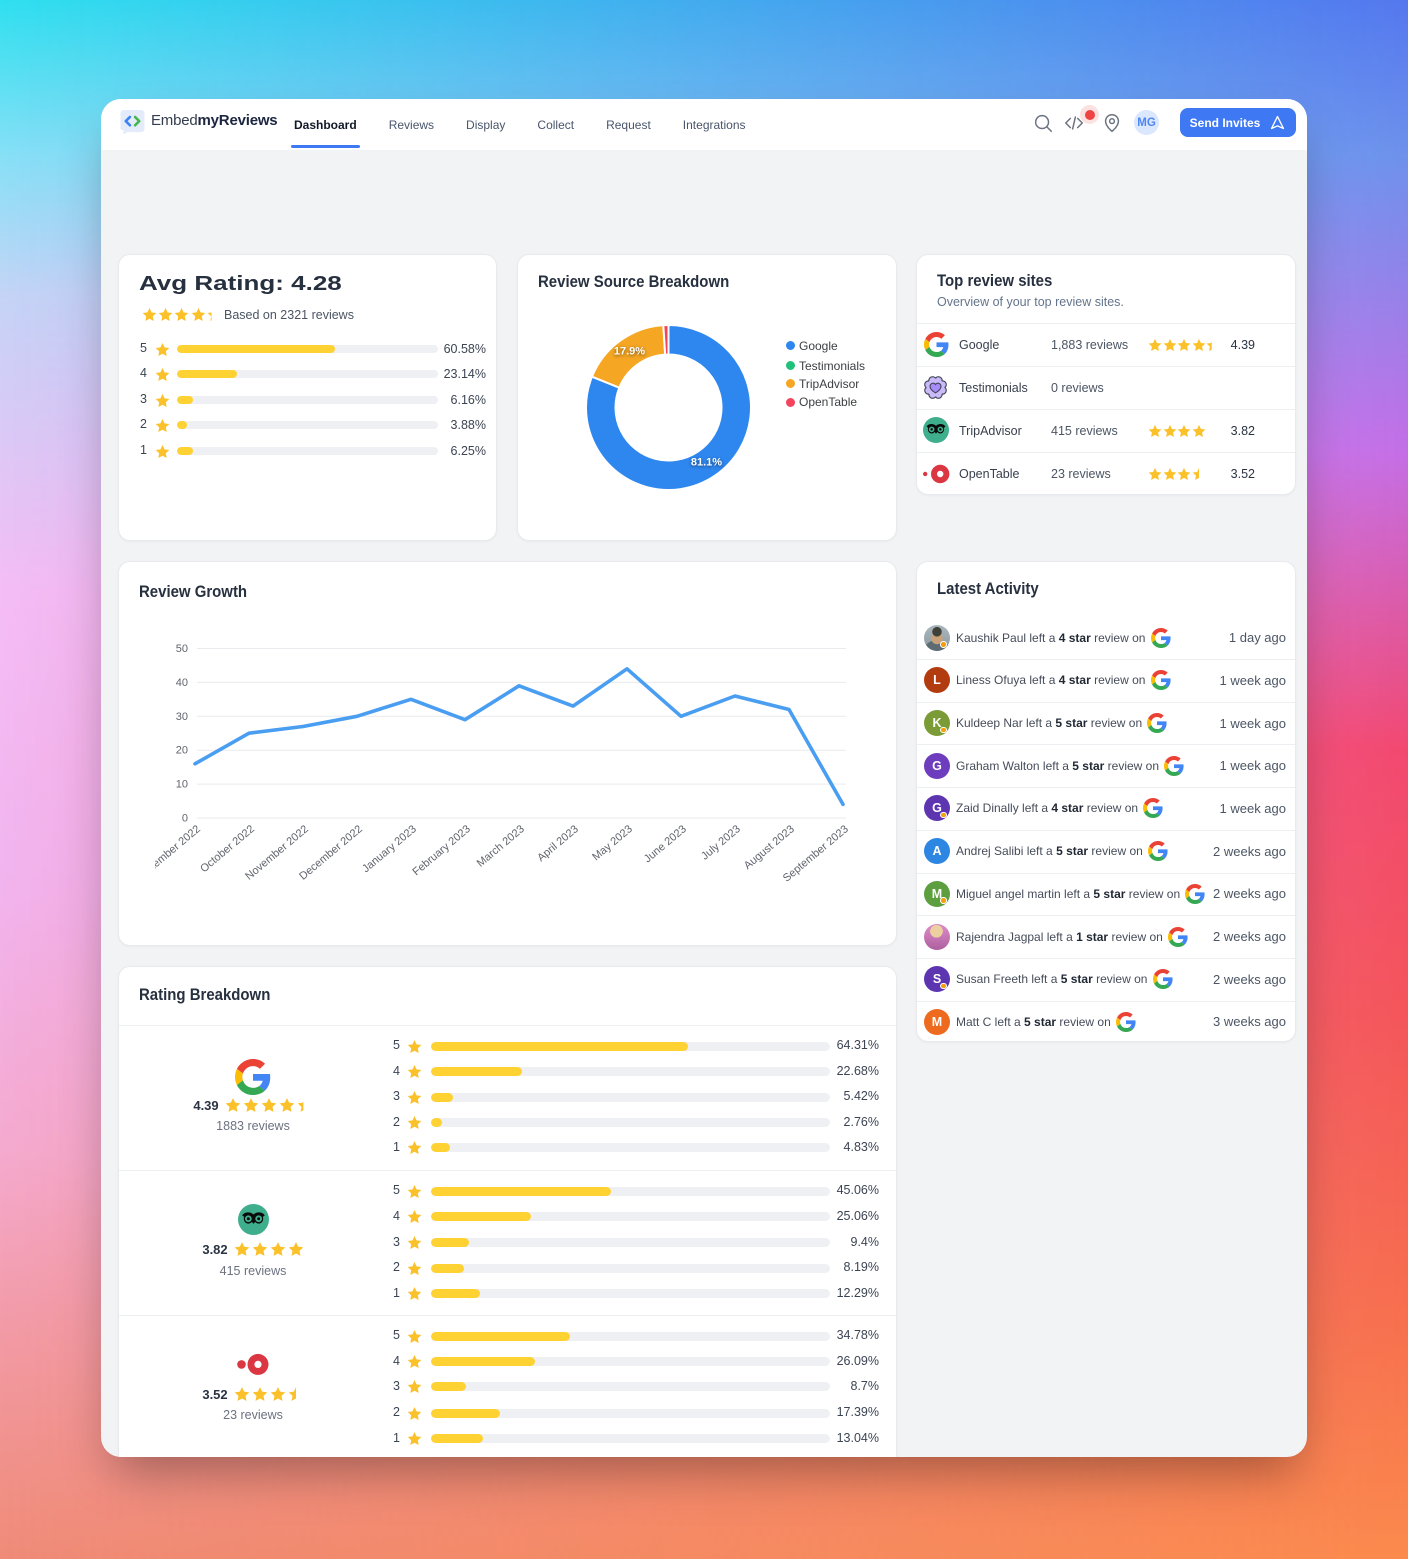  What do you see at coordinates (769, 847) in the screenshot?
I see `svg-text: August 2023` at bounding box center [769, 847].